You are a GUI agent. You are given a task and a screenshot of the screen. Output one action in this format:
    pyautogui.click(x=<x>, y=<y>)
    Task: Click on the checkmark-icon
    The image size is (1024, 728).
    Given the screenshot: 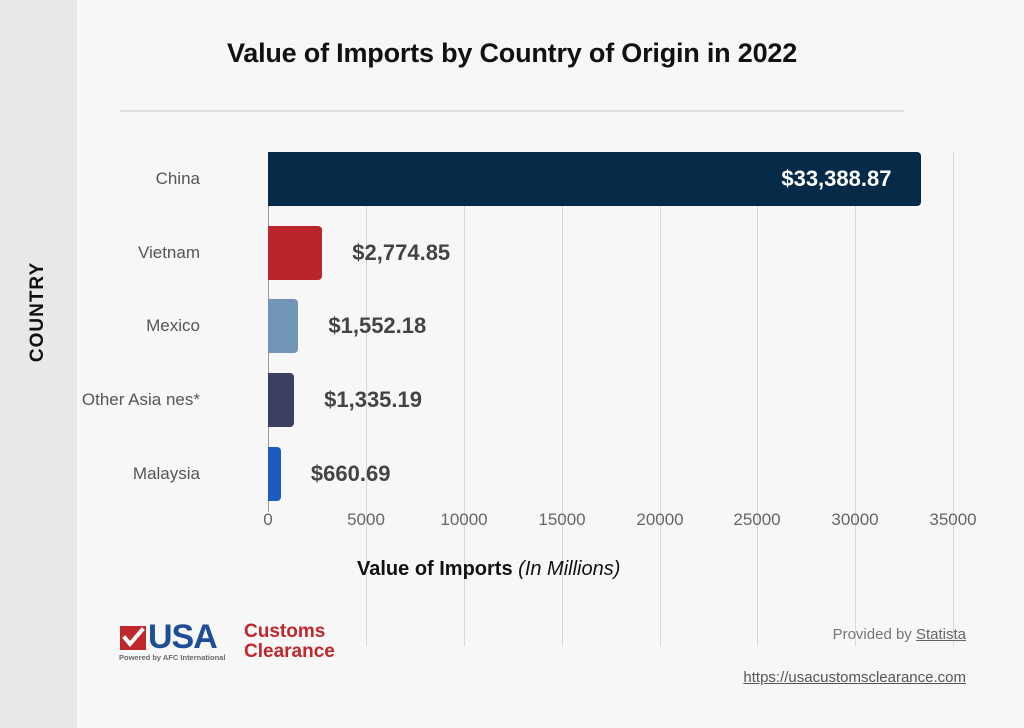 What is the action you would take?
    pyautogui.click(x=133, y=638)
    